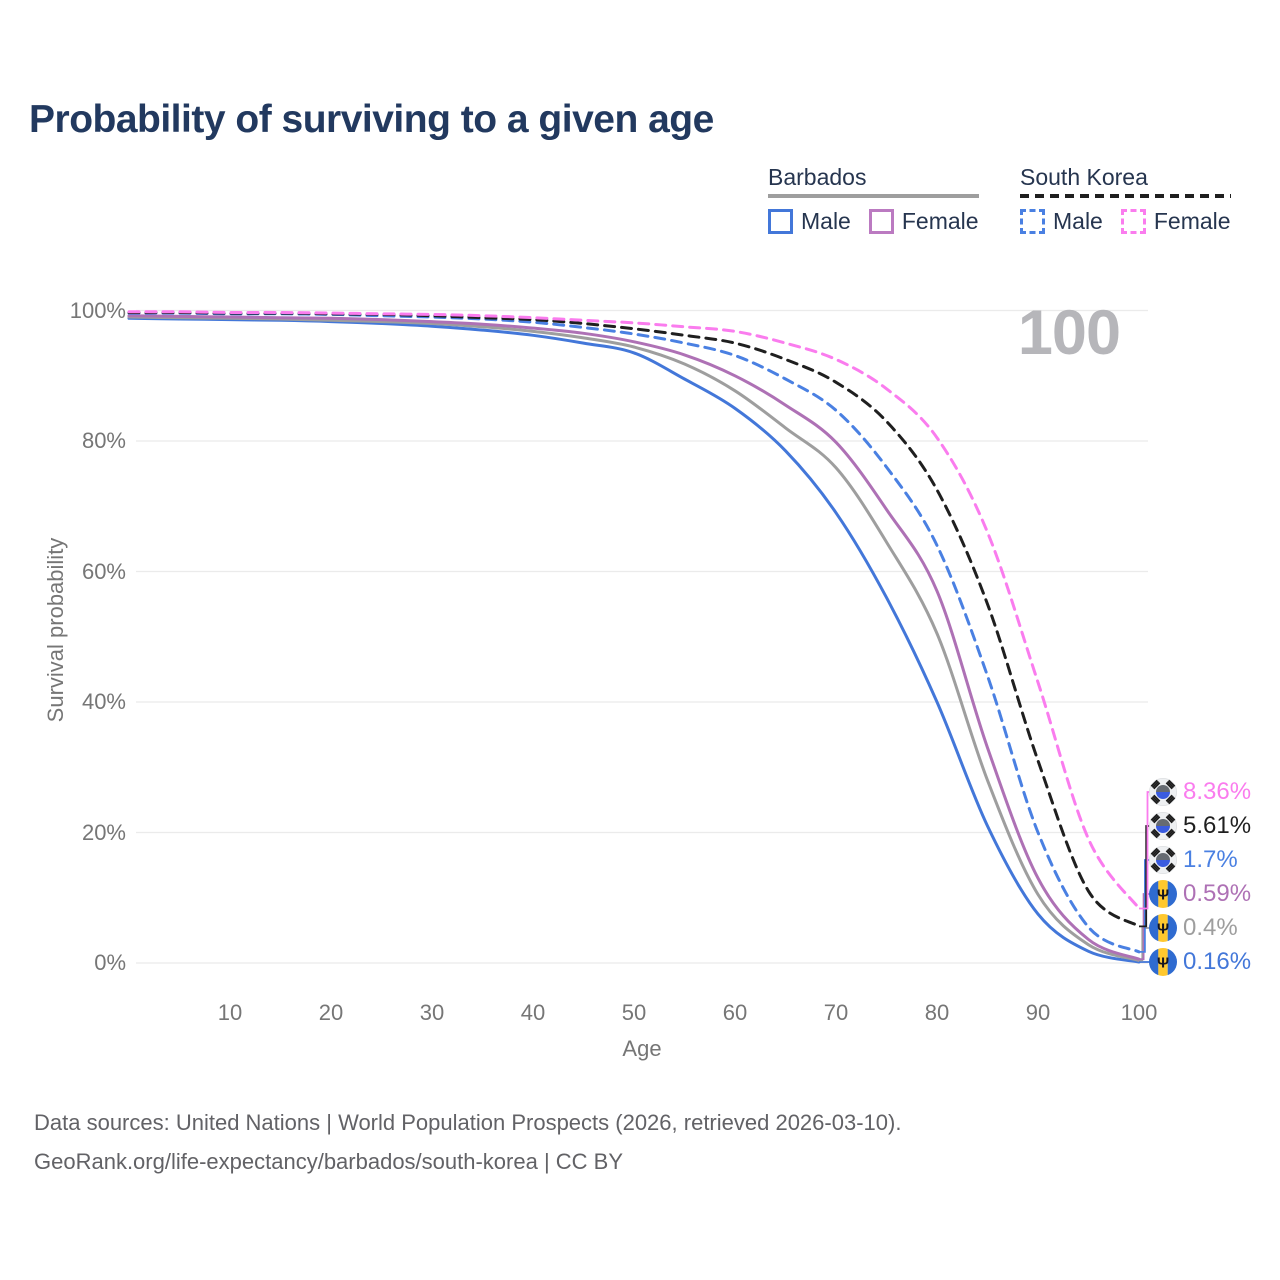 Image resolution: width=1280 pixels, height=1280 pixels. Describe the element at coordinates (1125, 196) in the screenshot. I see `legend-underline-dashed` at that location.